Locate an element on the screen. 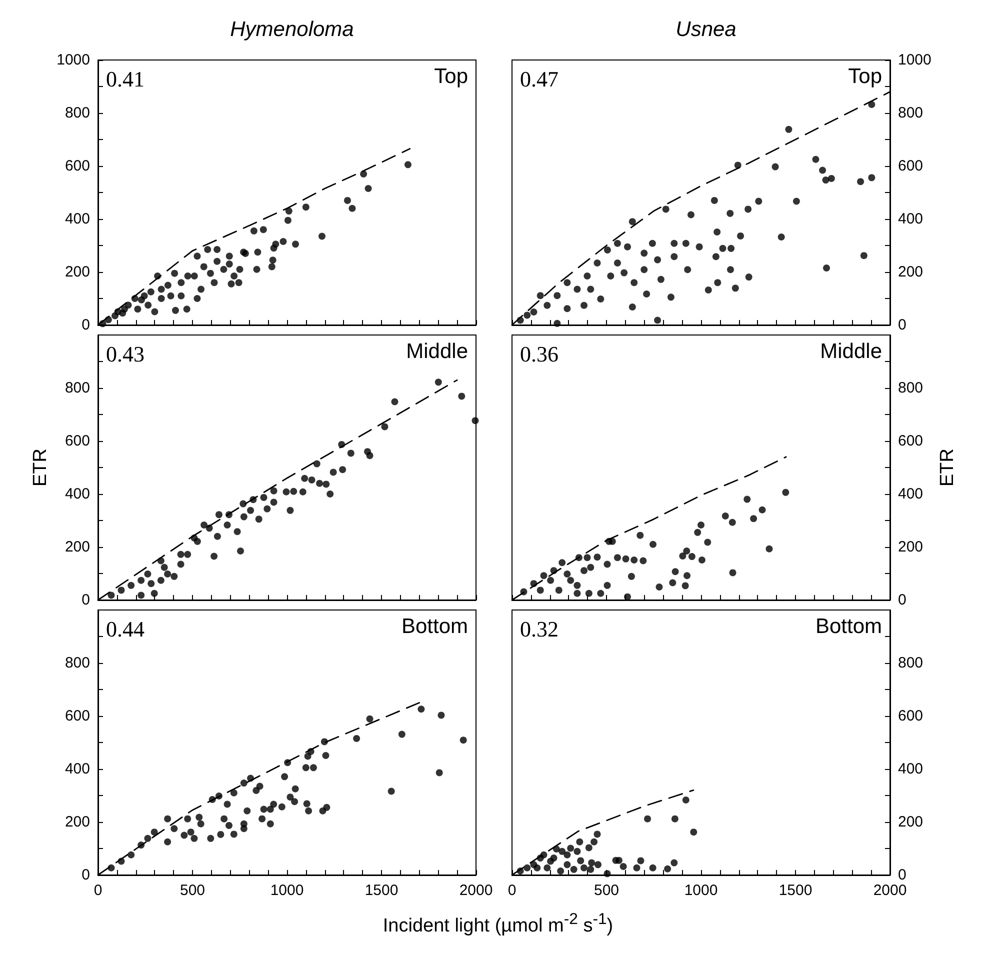 Image resolution: width=987 pixels, height=959 pixels. y-tick-label: 200 is located at coordinates (911, 547).